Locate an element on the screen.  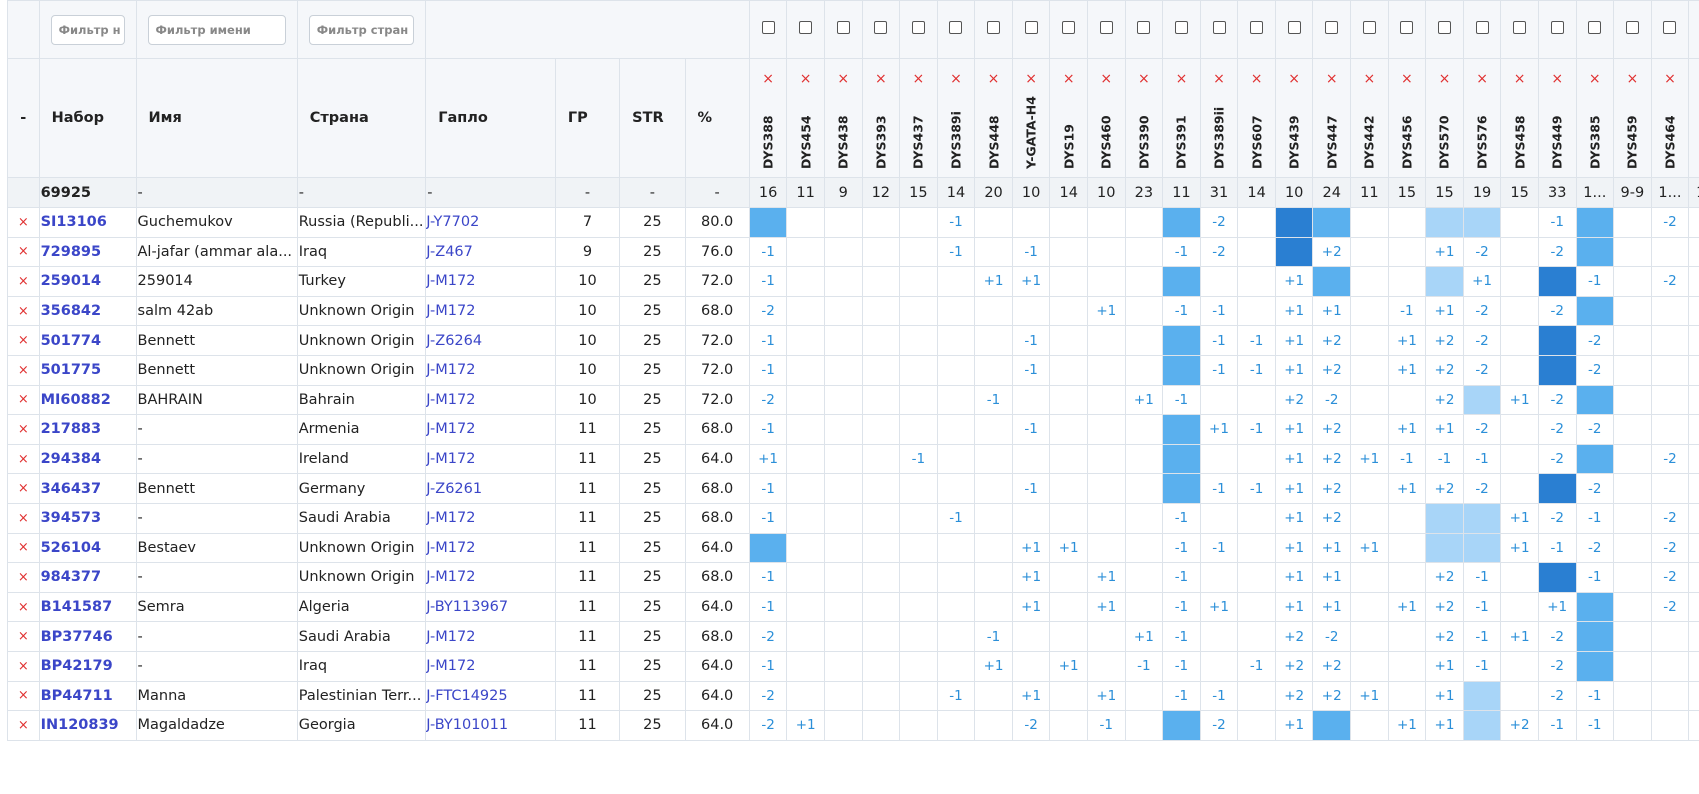
kit-link: 526104 is located at coordinates (71, 547).